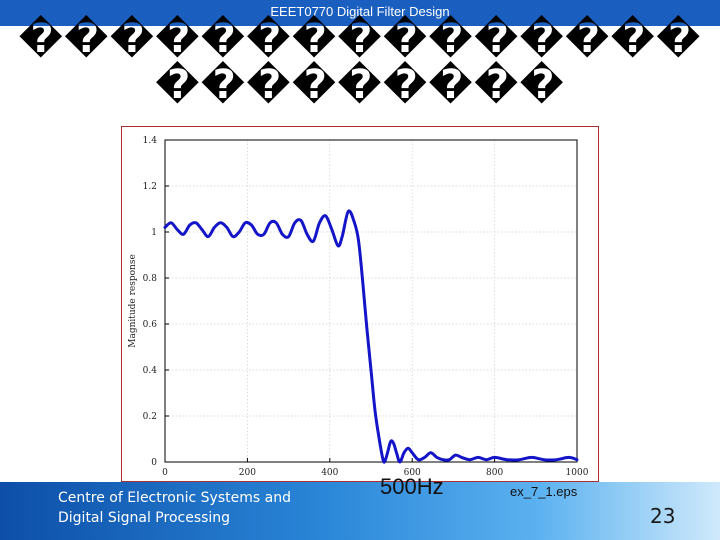 Image resolution: width=720 pixels, height=540 pixels. Describe the element at coordinates (494, 473) in the screenshot. I see `x-tick-label: 800` at that location.